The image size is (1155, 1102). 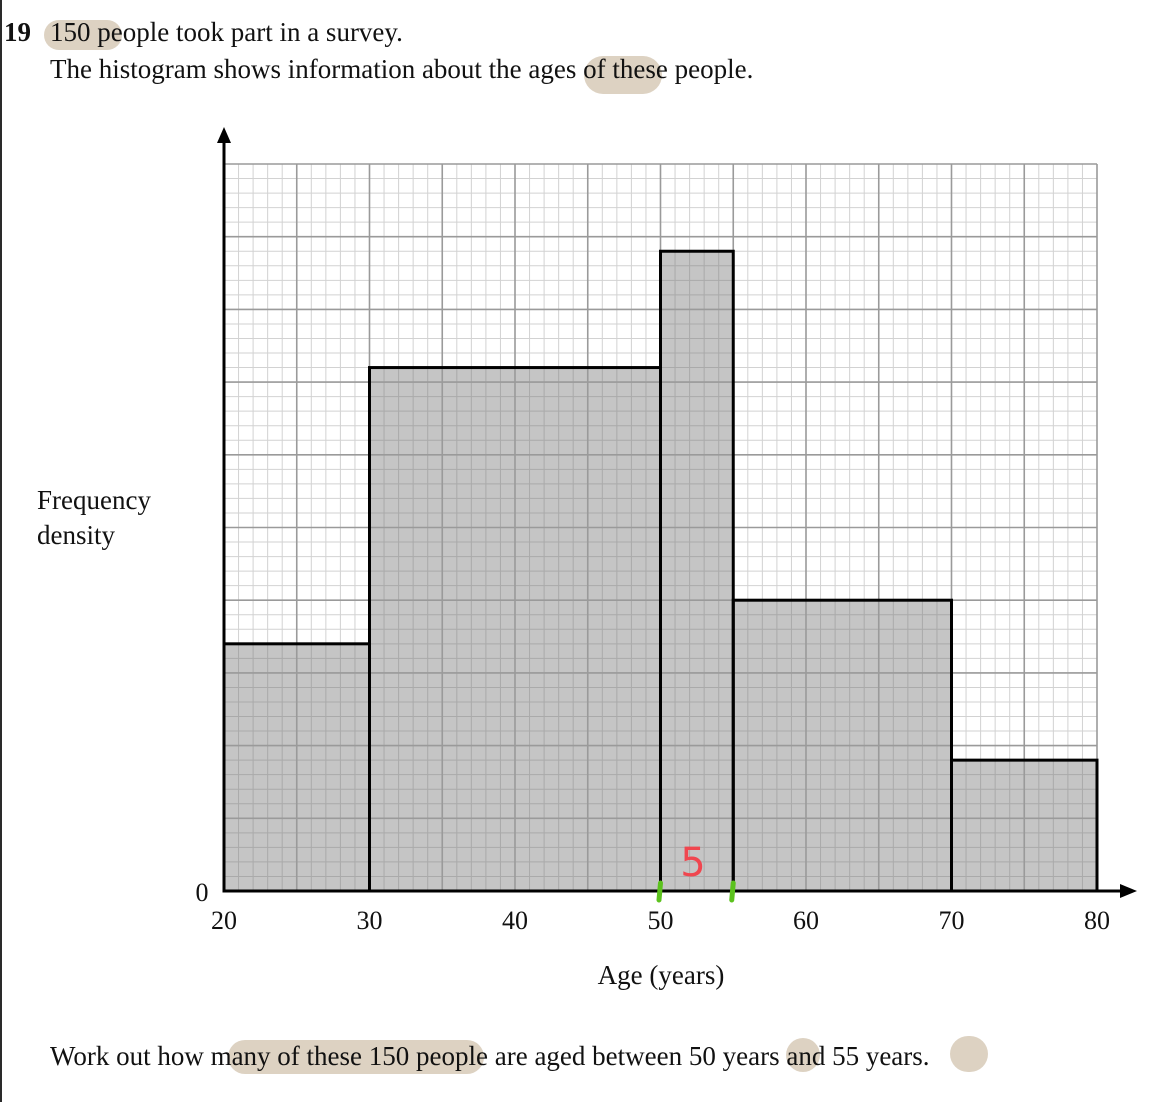 I want to click on y-axis-label-line-1: Frequency, so click(x=94, y=500).